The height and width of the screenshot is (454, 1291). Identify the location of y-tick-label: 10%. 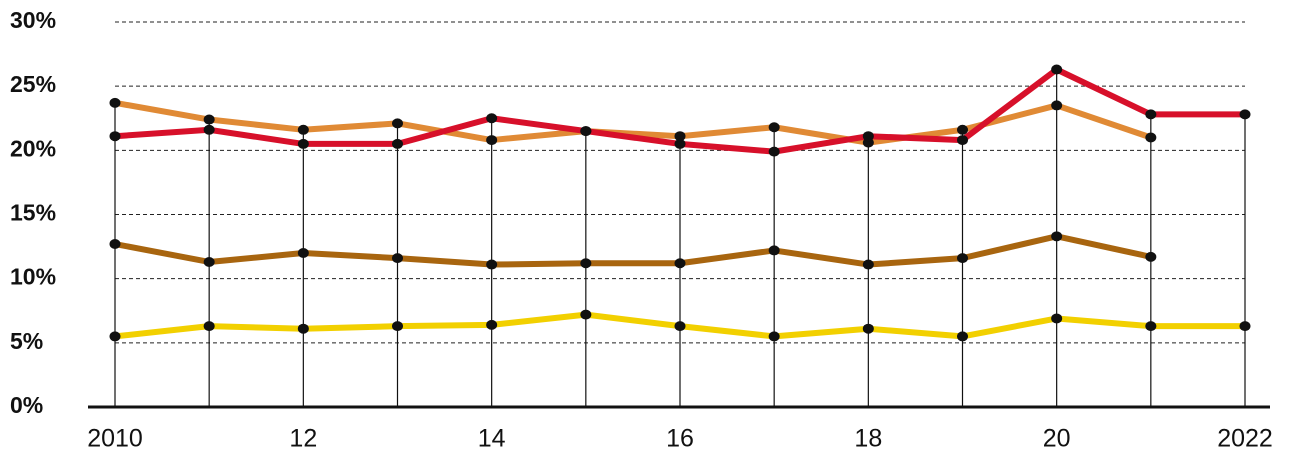
(33, 277).